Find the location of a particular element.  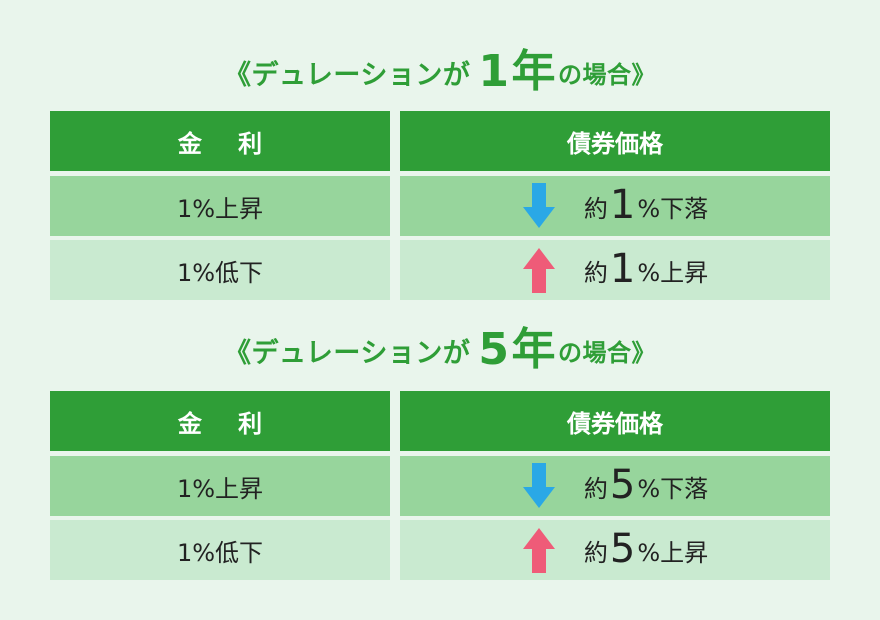

price-change-cell: 約 1 %下落 is located at coordinates (615, 206).